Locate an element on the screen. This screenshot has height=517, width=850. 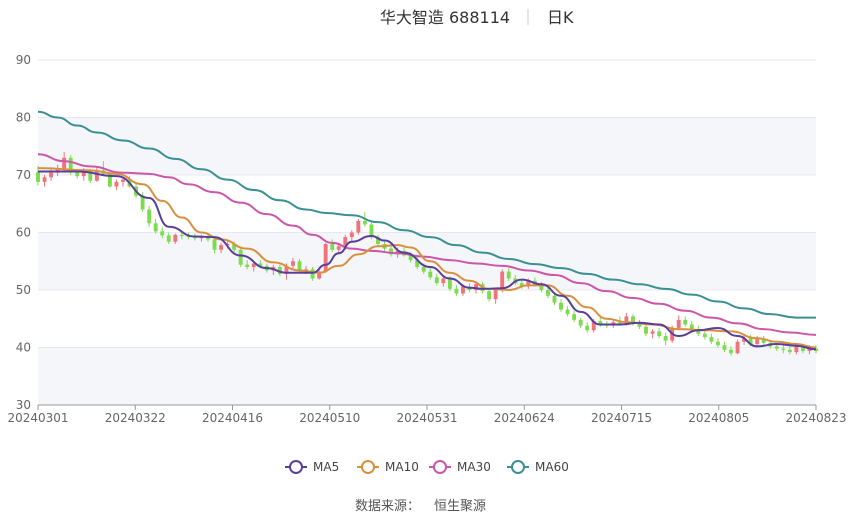
x-tick-label: 20240301 is located at coordinates (37, 418).